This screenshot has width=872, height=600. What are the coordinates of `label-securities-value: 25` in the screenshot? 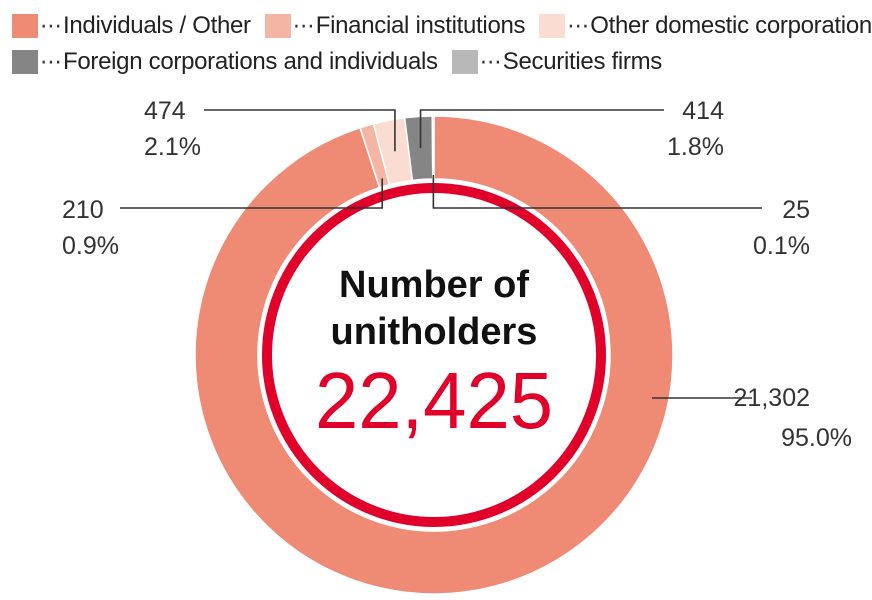 It's located at (796, 210).